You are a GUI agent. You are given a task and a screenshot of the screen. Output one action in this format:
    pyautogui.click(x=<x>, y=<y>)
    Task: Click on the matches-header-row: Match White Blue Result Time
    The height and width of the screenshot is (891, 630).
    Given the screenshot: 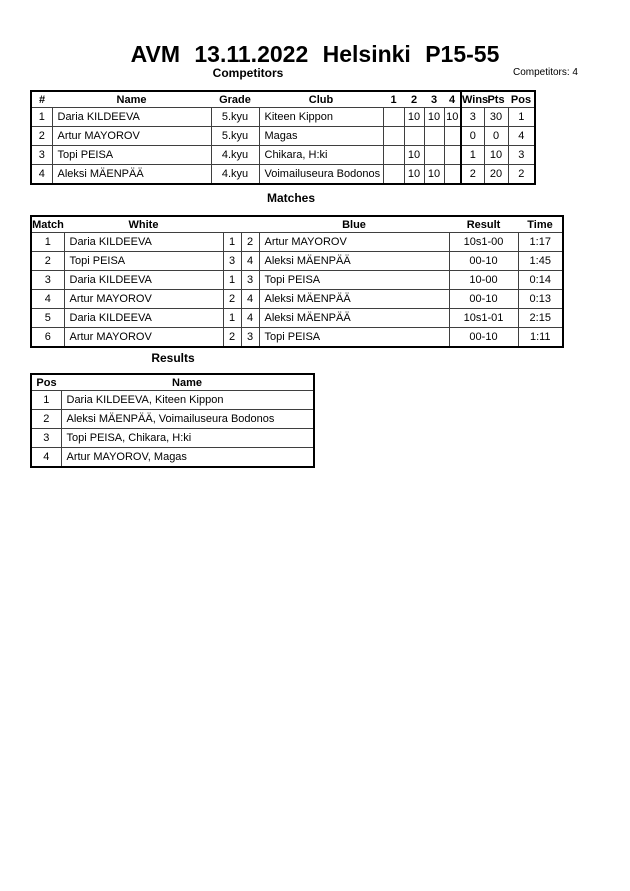 What is the action you would take?
    pyautogui.click(x=297, y=224)
    